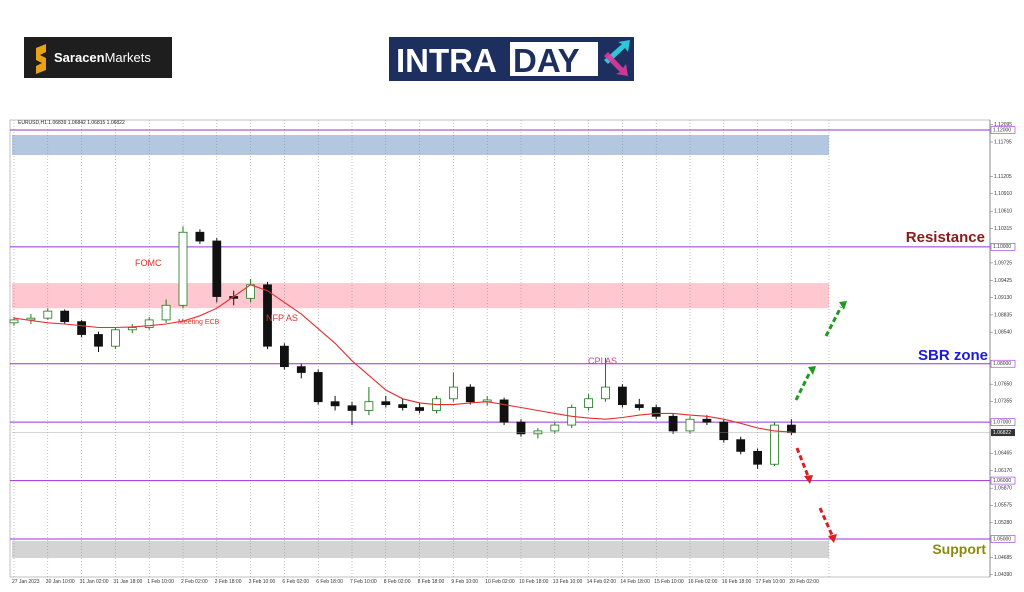 This screenshot has height=592, width=1024. What do you see at coordinates (737, 582) in the screenshot?
I see `x-tick-label: 16 Feb 18:00` at bounding box center [737, 582].